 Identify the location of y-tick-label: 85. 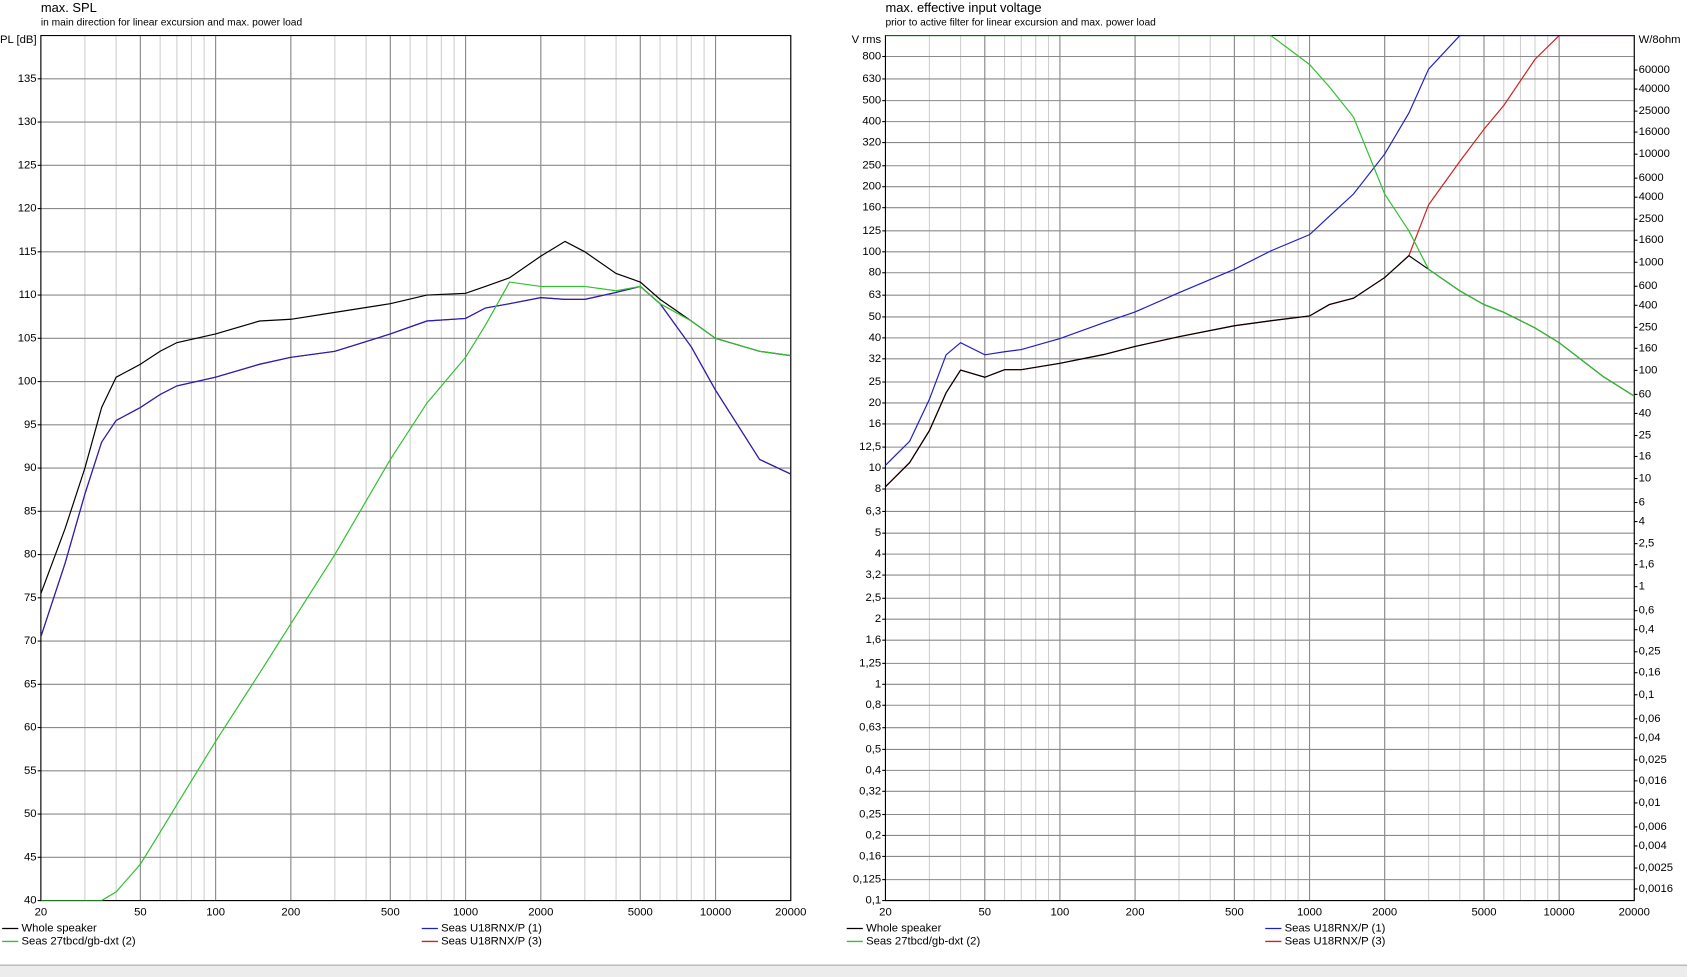
(30, 511).